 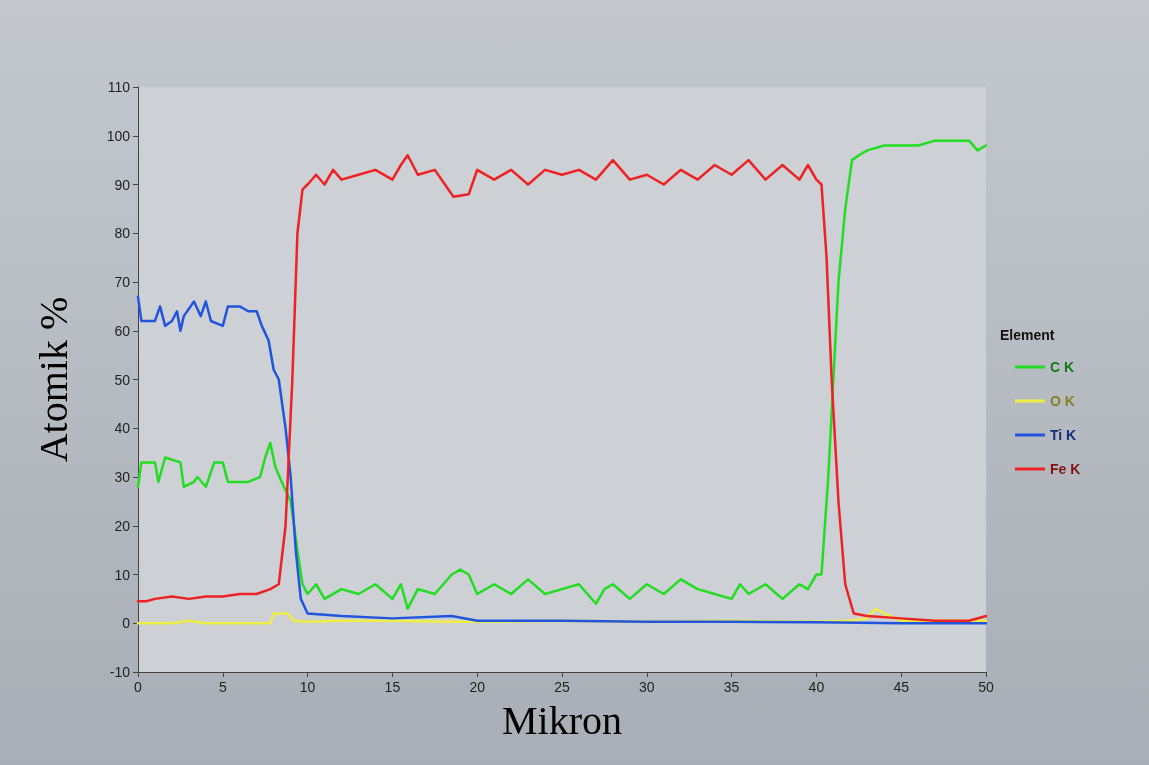 What do you see at coordinates (138, 687) in the screenshot?
I see `x-tick-label: 0` at bounding box center [138, 687].